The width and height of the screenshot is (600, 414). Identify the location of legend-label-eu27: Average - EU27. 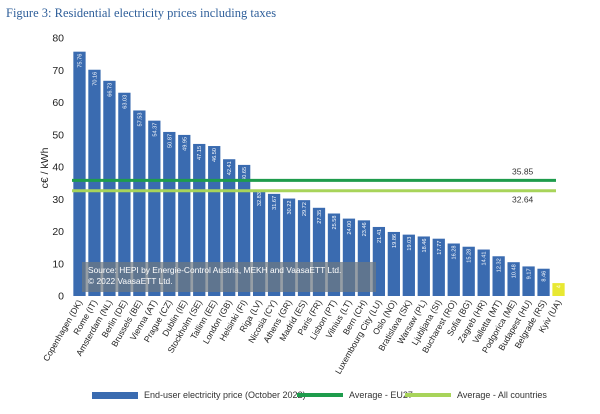
(381, 395).